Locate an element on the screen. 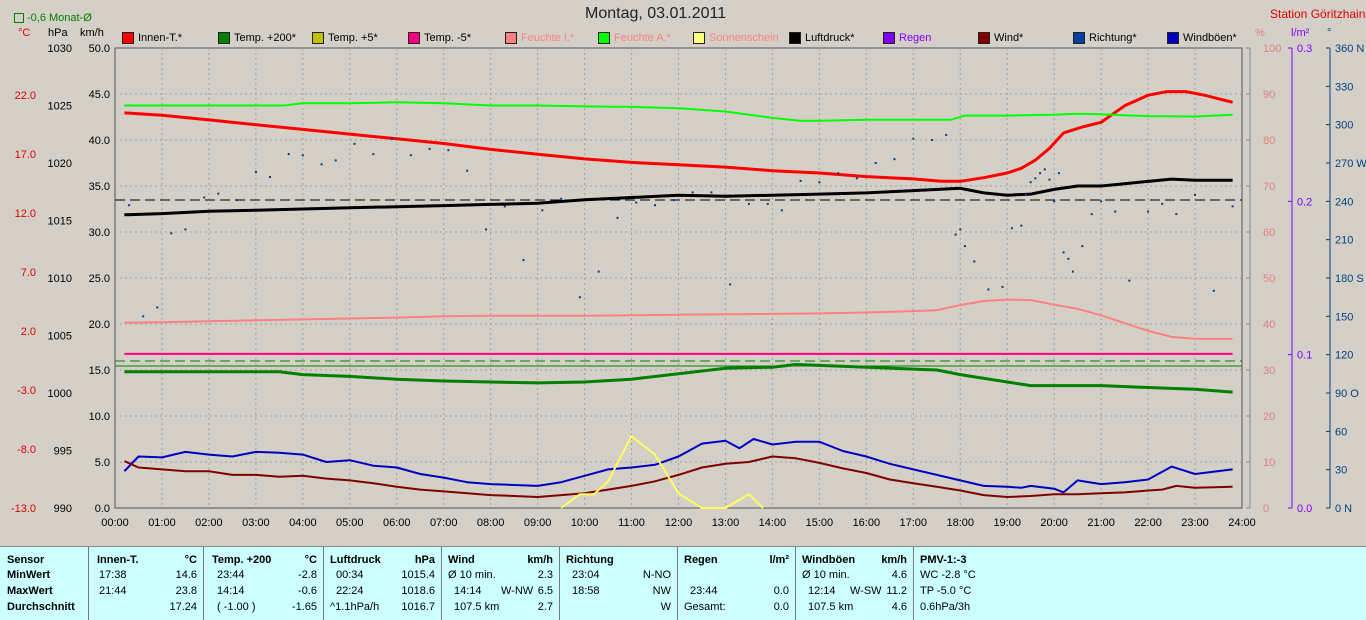 The height and width of the screenshot is (620, 1366). kmh-tick-label: 15.0 is located at coordinates (99, 371).